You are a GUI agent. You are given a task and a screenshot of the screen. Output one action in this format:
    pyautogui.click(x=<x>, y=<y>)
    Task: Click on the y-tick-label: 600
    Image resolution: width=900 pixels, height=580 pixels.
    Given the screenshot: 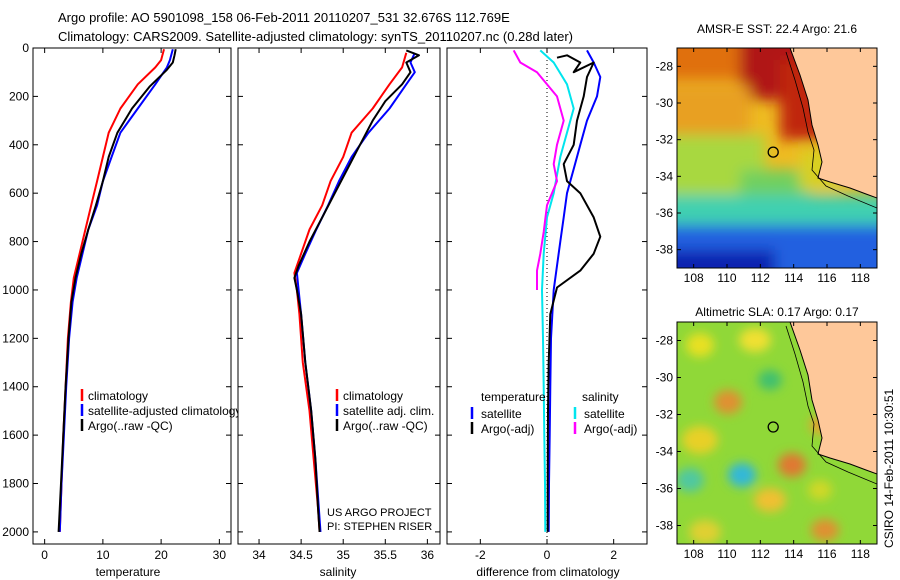 What is the action you would take?
    pyautogui.click(x=19, y=193)
    